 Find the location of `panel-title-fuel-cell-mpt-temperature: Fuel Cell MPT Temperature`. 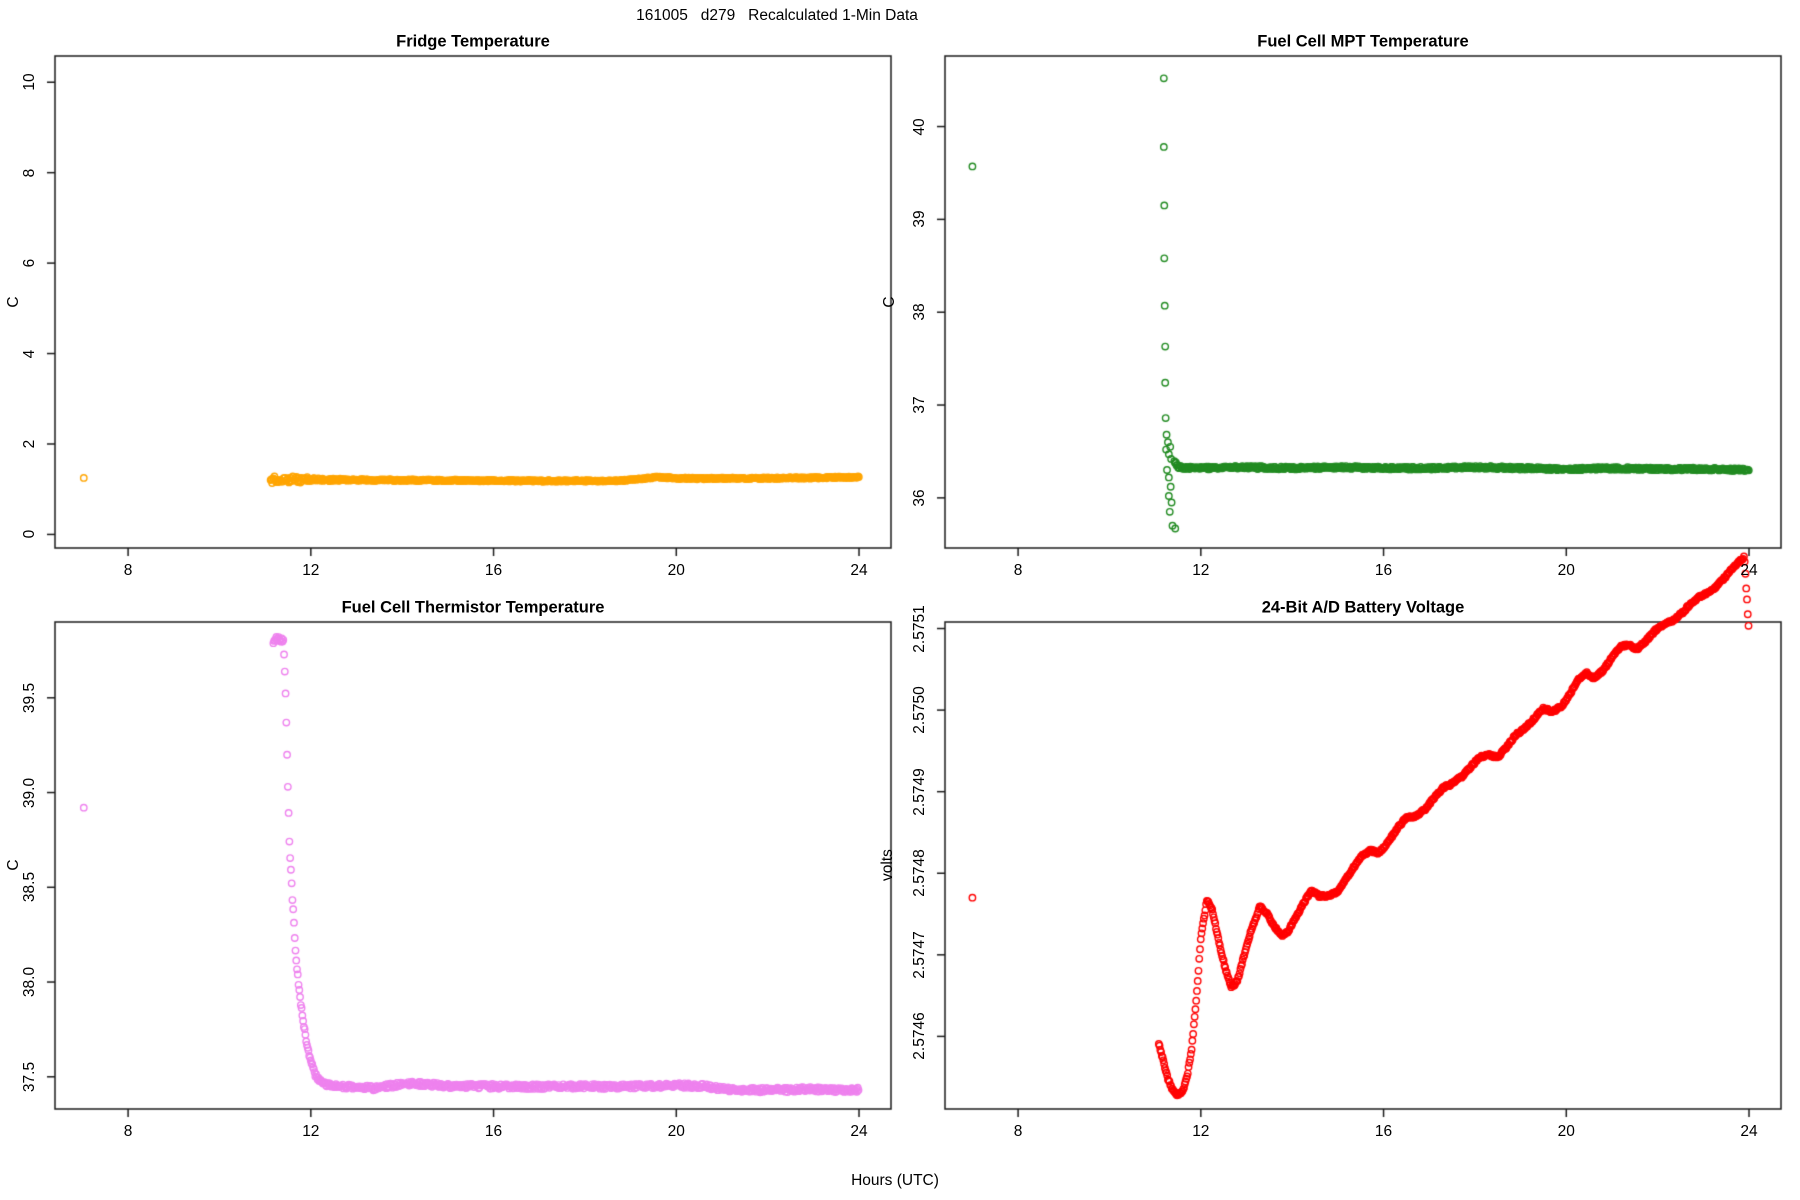

panel-title-fuel-cell-mpt-temperature: Fuel Cell MPT Temperature is located at coordinates (1363, 41).